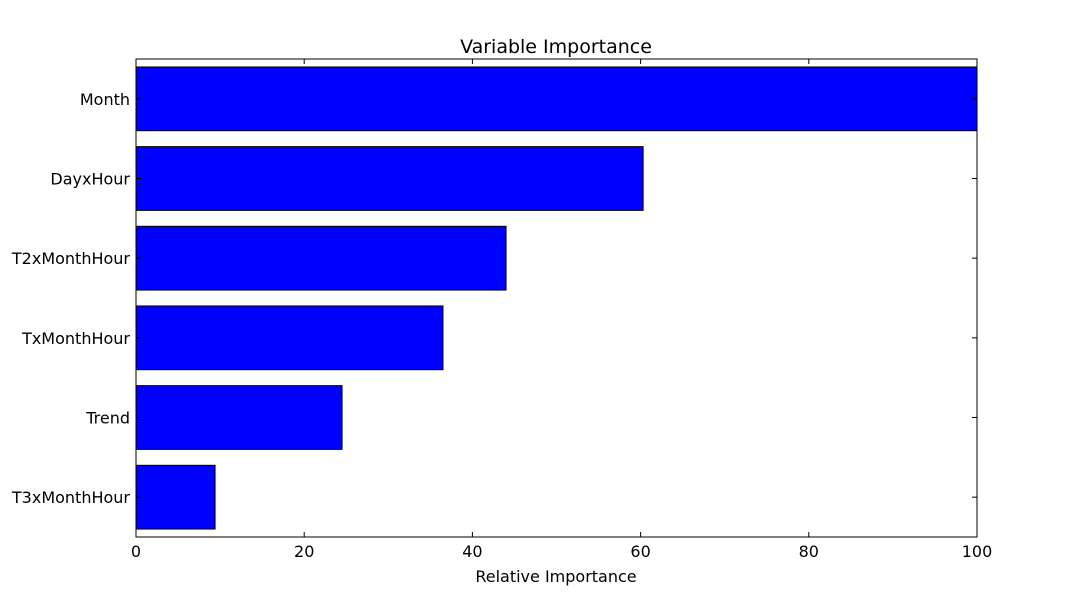 The width and height of the screenshot is (1085, 597). What do you see at coordinates (107, 418) in the screenshot?
I see `y-tick-label: Trend` at bounding box center [107, 418].